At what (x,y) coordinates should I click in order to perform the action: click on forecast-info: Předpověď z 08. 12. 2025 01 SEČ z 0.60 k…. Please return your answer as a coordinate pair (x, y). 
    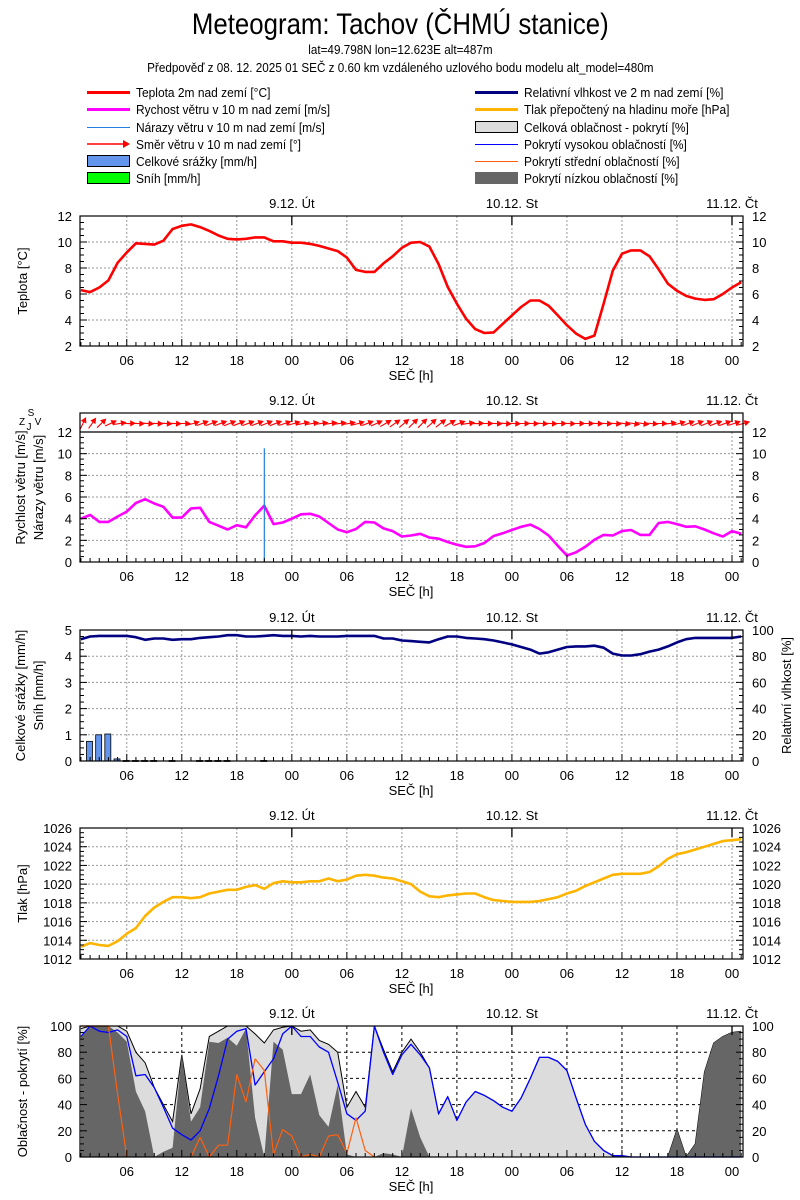
    Looking at the image, I should click on (400, 67).